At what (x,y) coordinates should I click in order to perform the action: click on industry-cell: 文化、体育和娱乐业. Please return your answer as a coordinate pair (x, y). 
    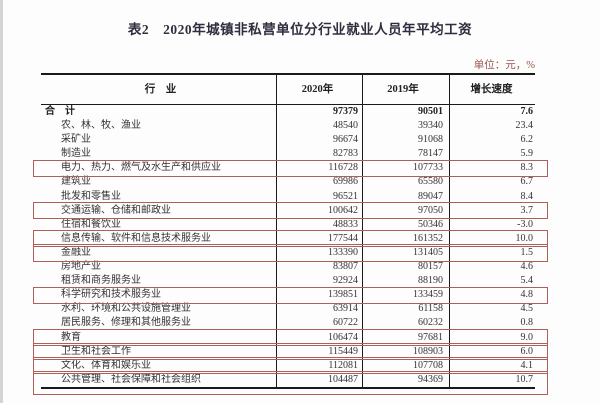
    Looking at the image, I should click on (159, 365).